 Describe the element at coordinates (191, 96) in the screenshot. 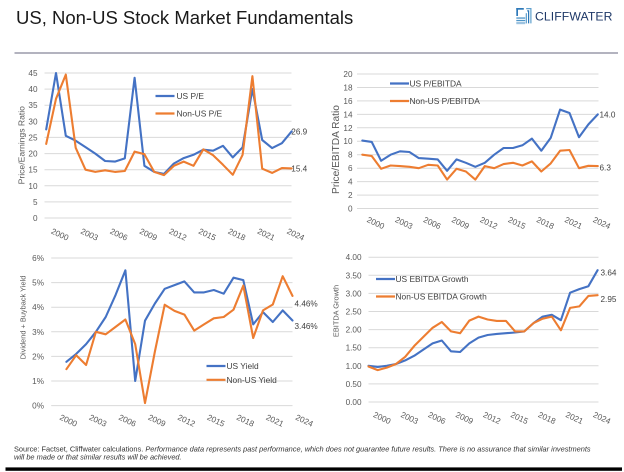

I see `svg-text: US P/E` at that location.